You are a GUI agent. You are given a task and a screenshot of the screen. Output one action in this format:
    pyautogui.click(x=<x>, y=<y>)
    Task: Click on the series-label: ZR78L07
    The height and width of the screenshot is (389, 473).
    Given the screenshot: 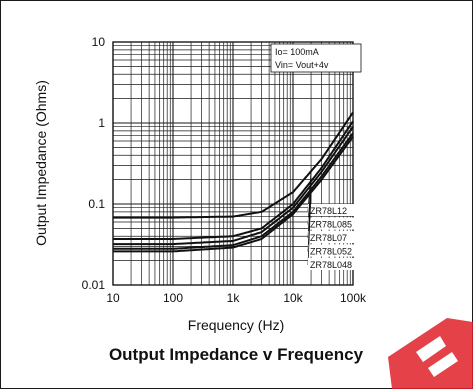 What is the action you would take?
    pyautogui.click(x=328, y=238)
    